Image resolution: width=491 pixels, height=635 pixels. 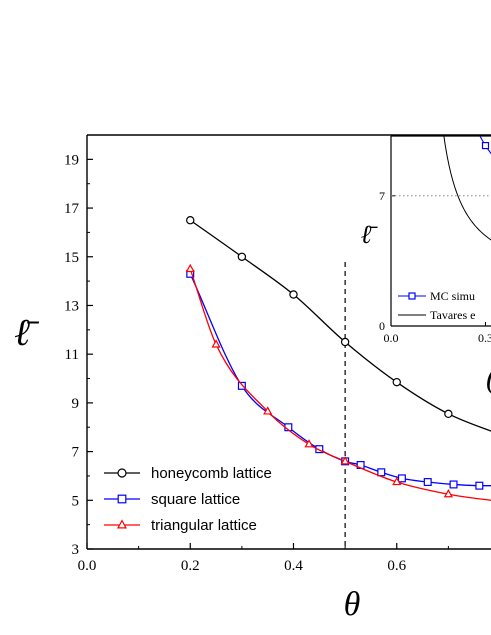 I want to click on y-tick-label: 19, so click(x=71, y=160).